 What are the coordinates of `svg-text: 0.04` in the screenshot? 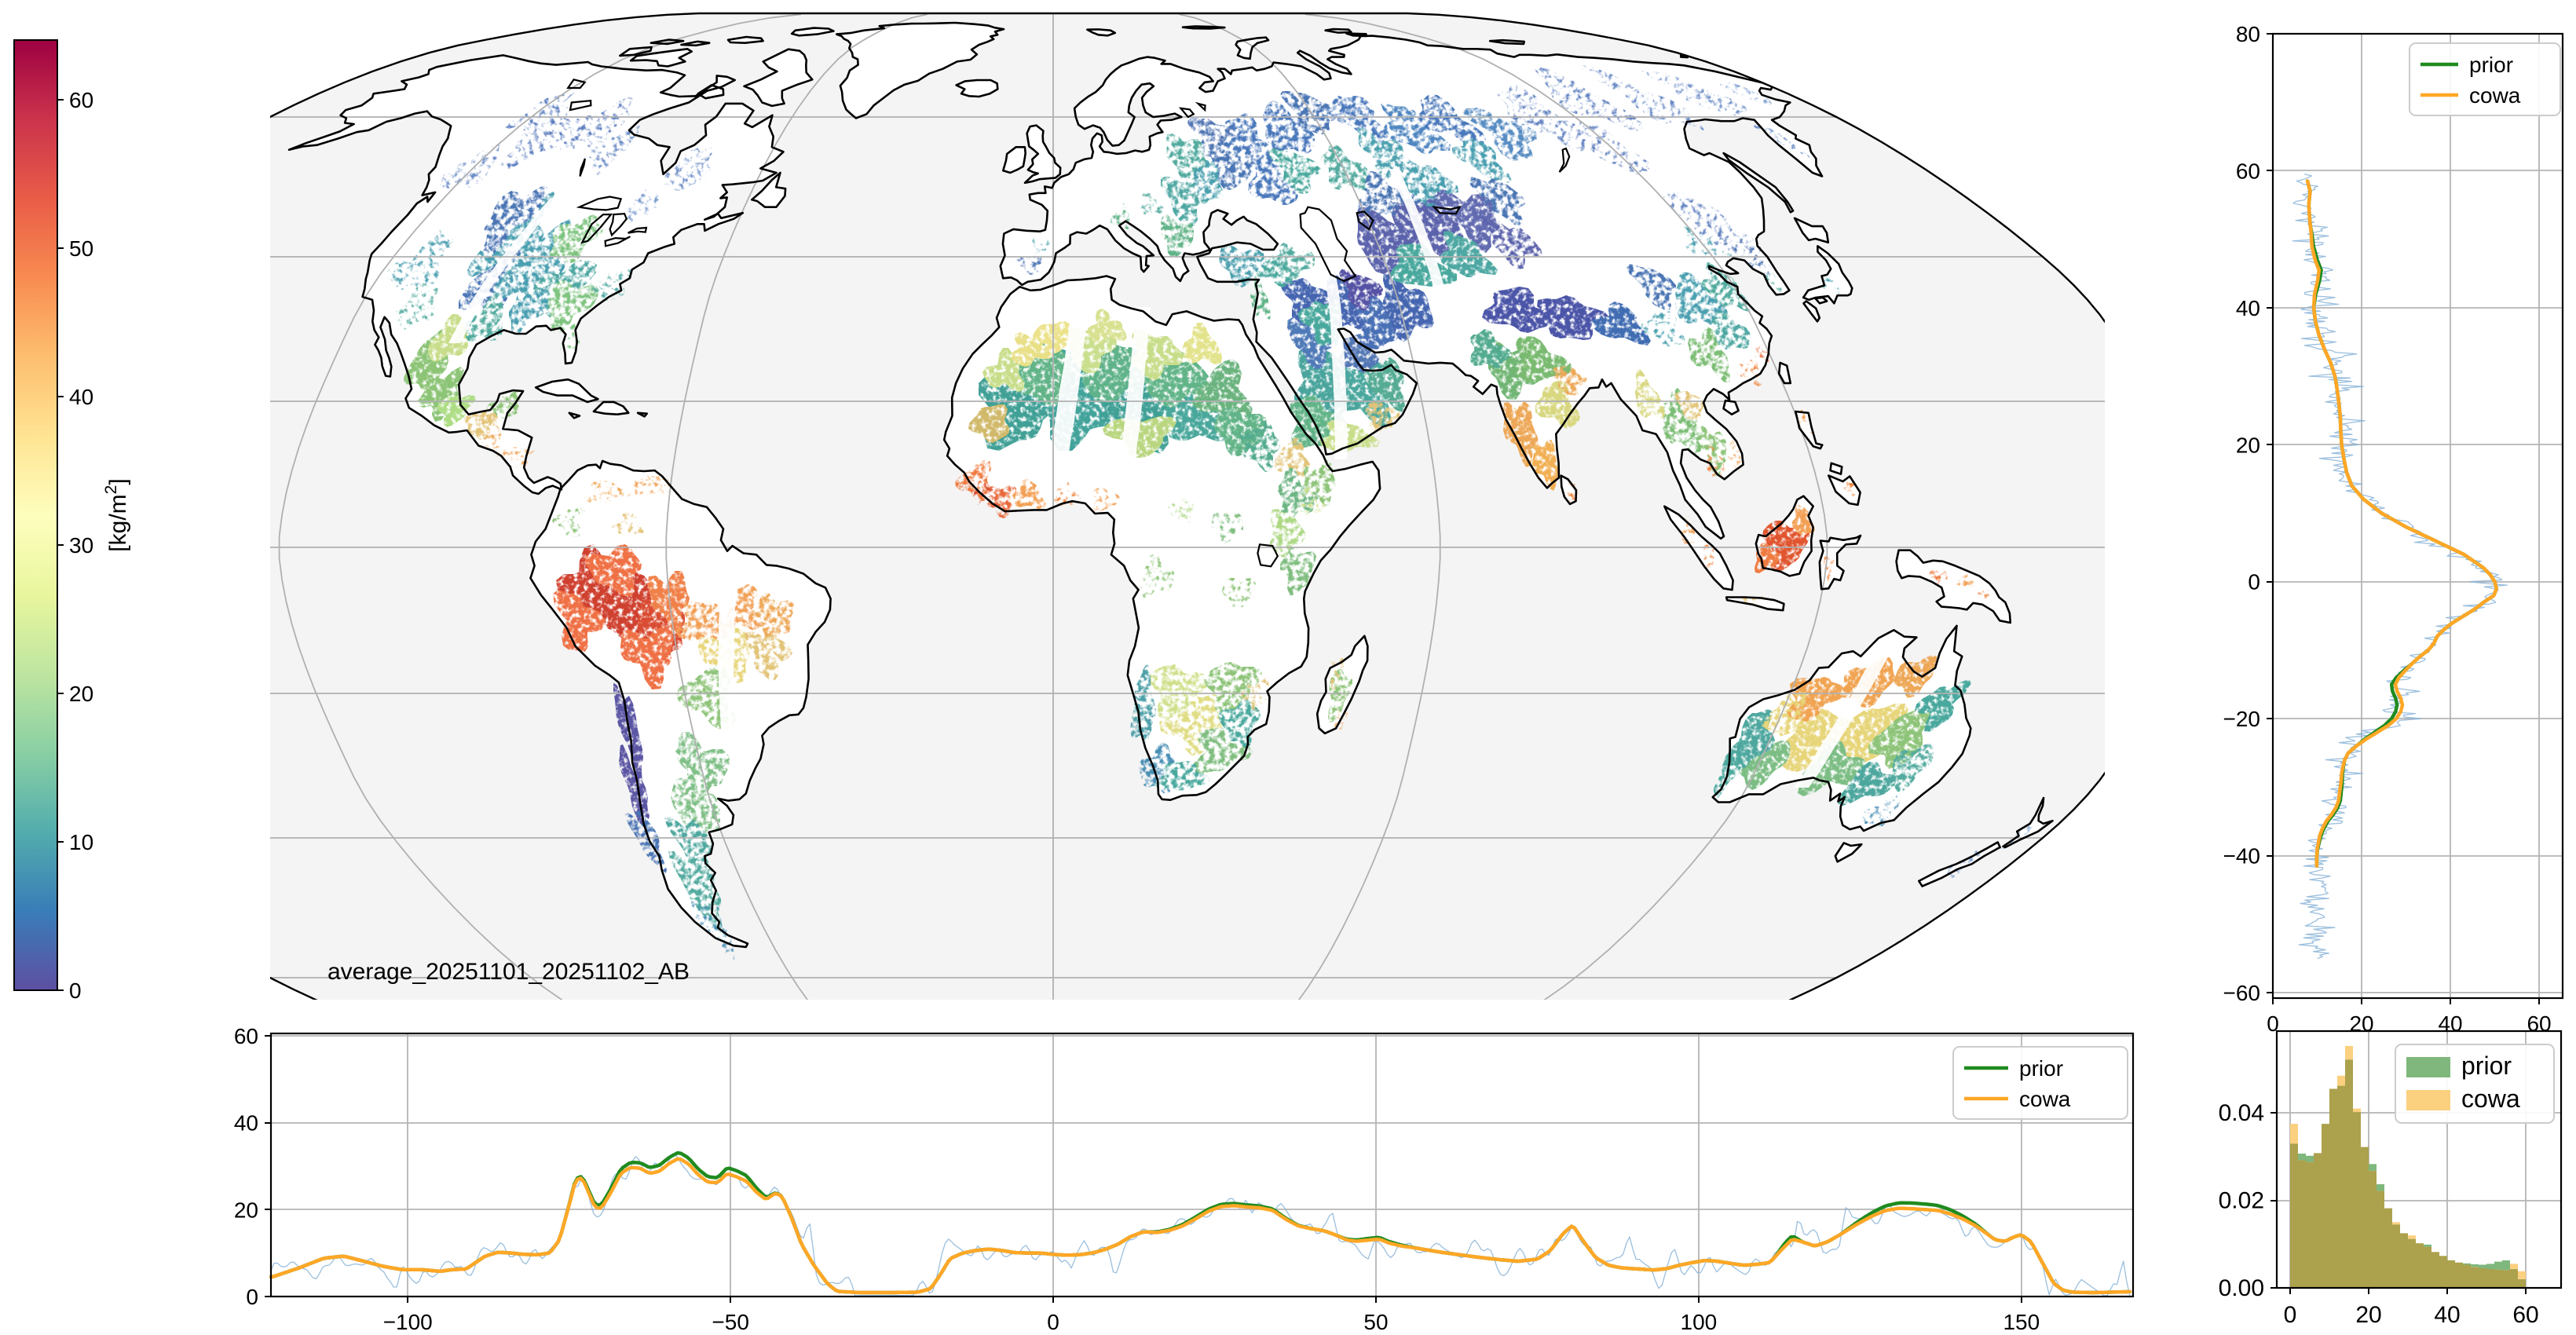 It's located at (2242, 1113).